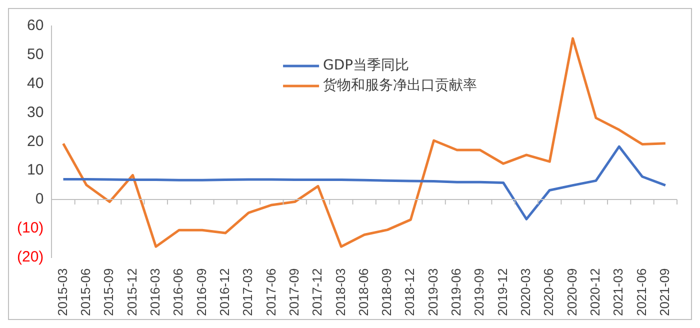 The width and height of the screenshot is (700, 328). Describe the element at coordinates (85, 292) in the screenshot. I see `x-tick-label: 2015-06` at that location.